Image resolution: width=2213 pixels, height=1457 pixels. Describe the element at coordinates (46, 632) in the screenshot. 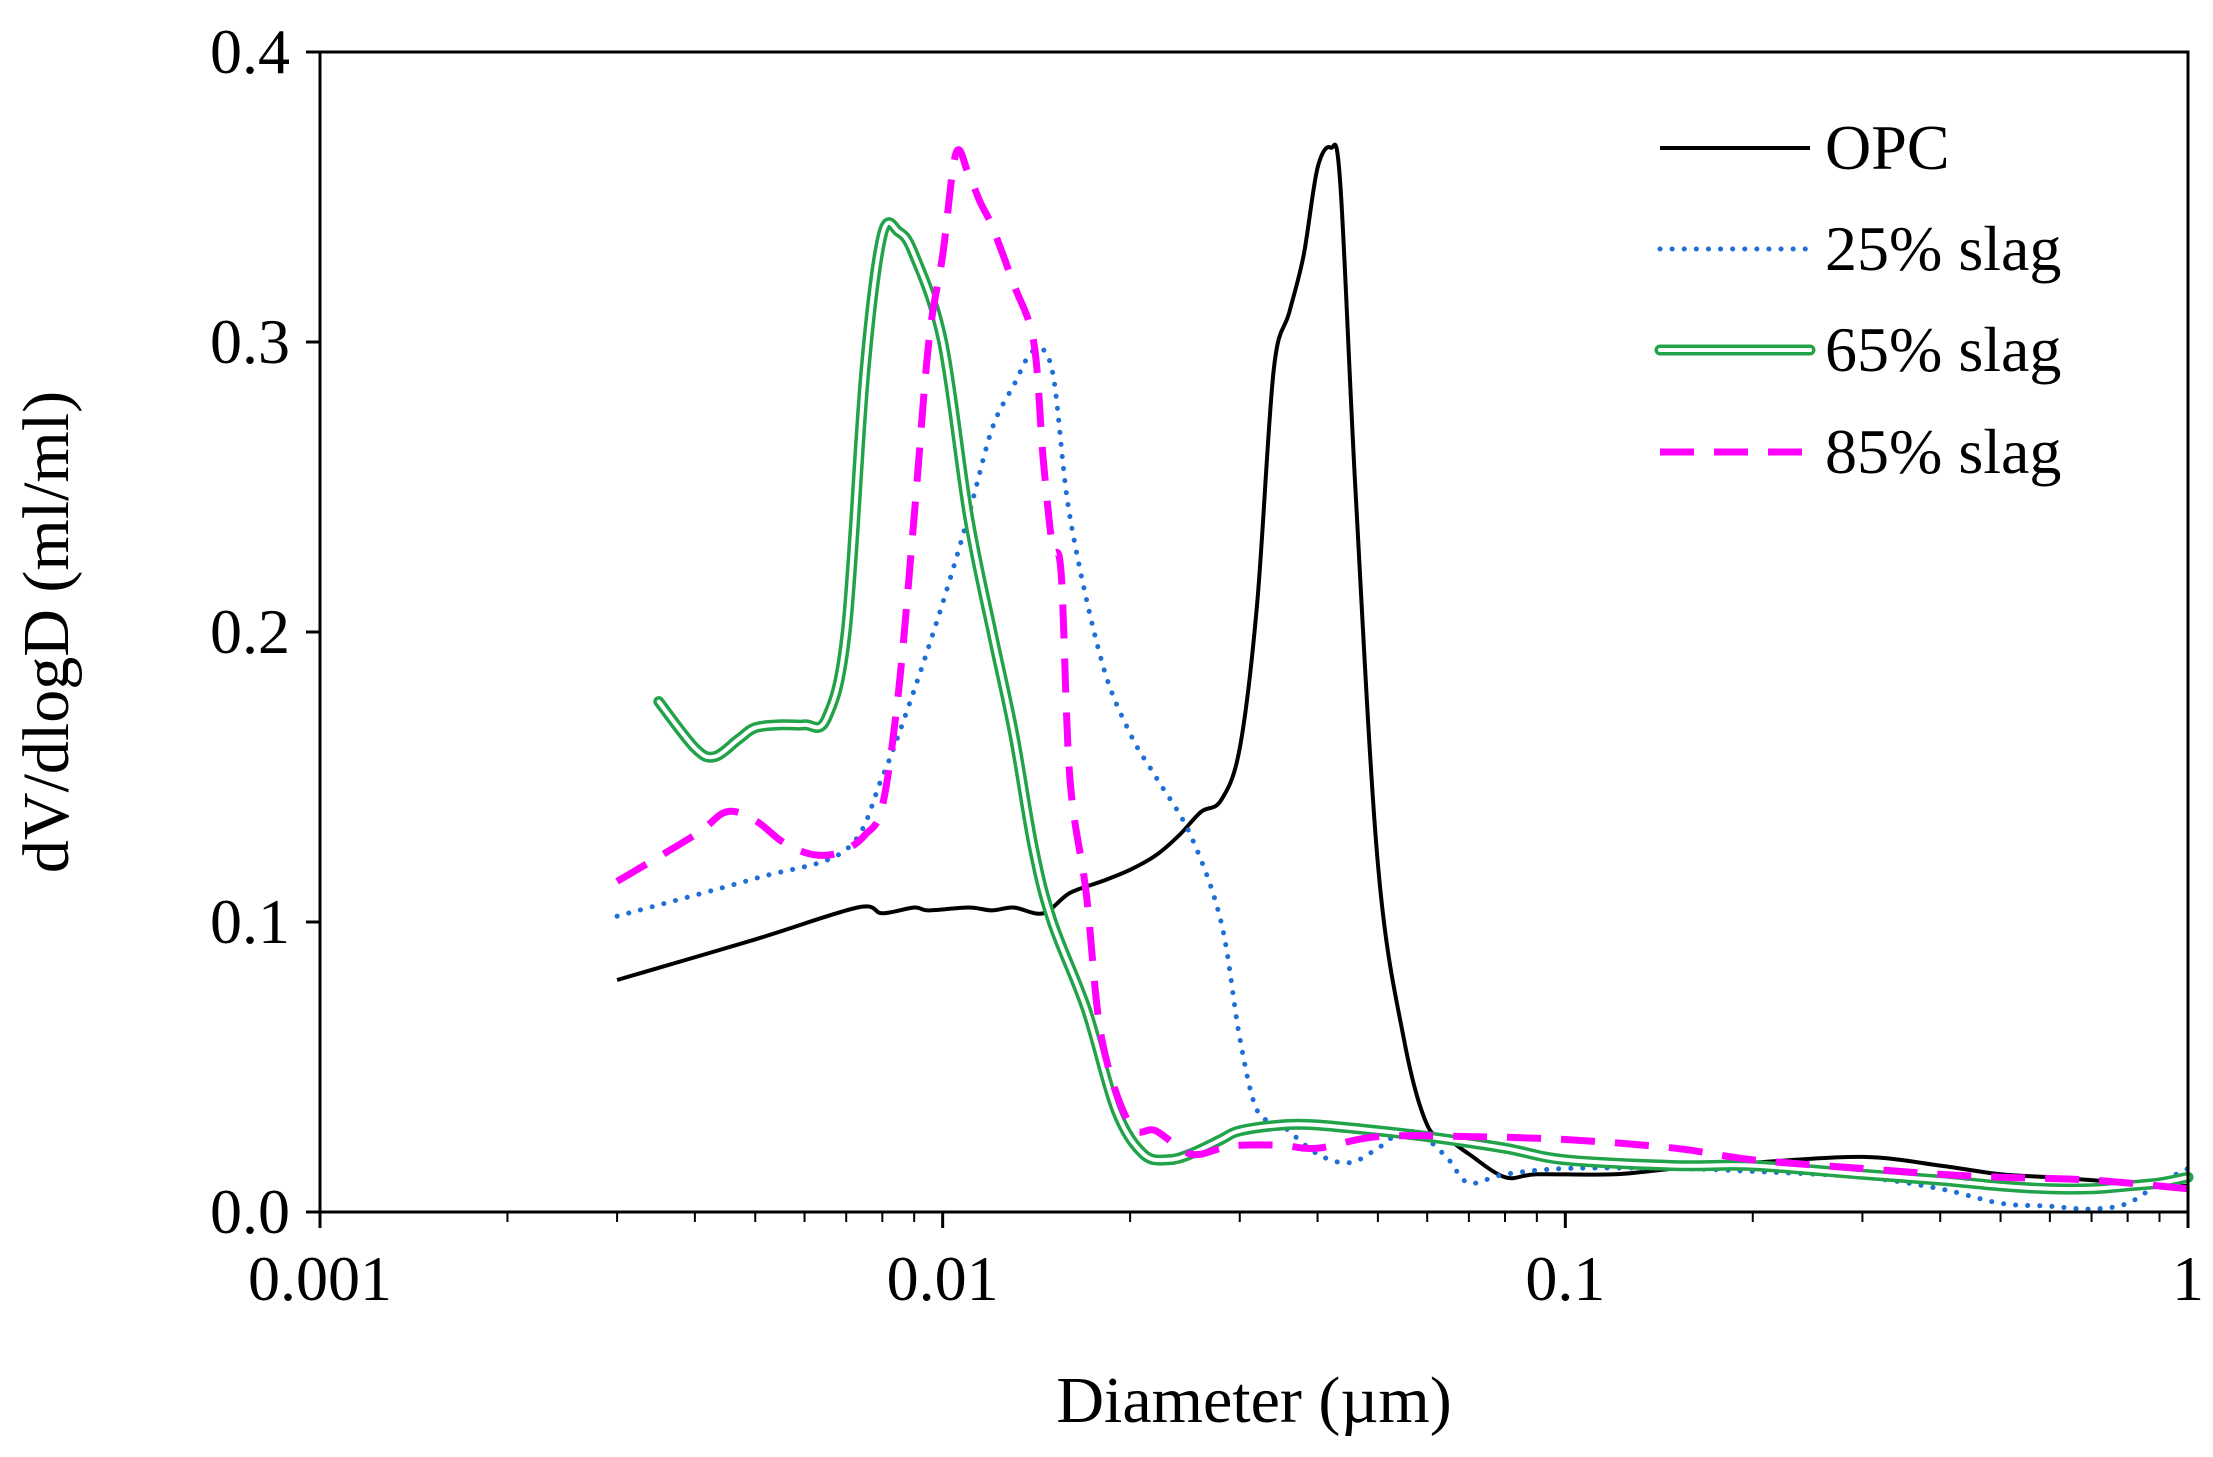

I see `y-axis-label: dV/dlogD (ml/ml)` at that location.